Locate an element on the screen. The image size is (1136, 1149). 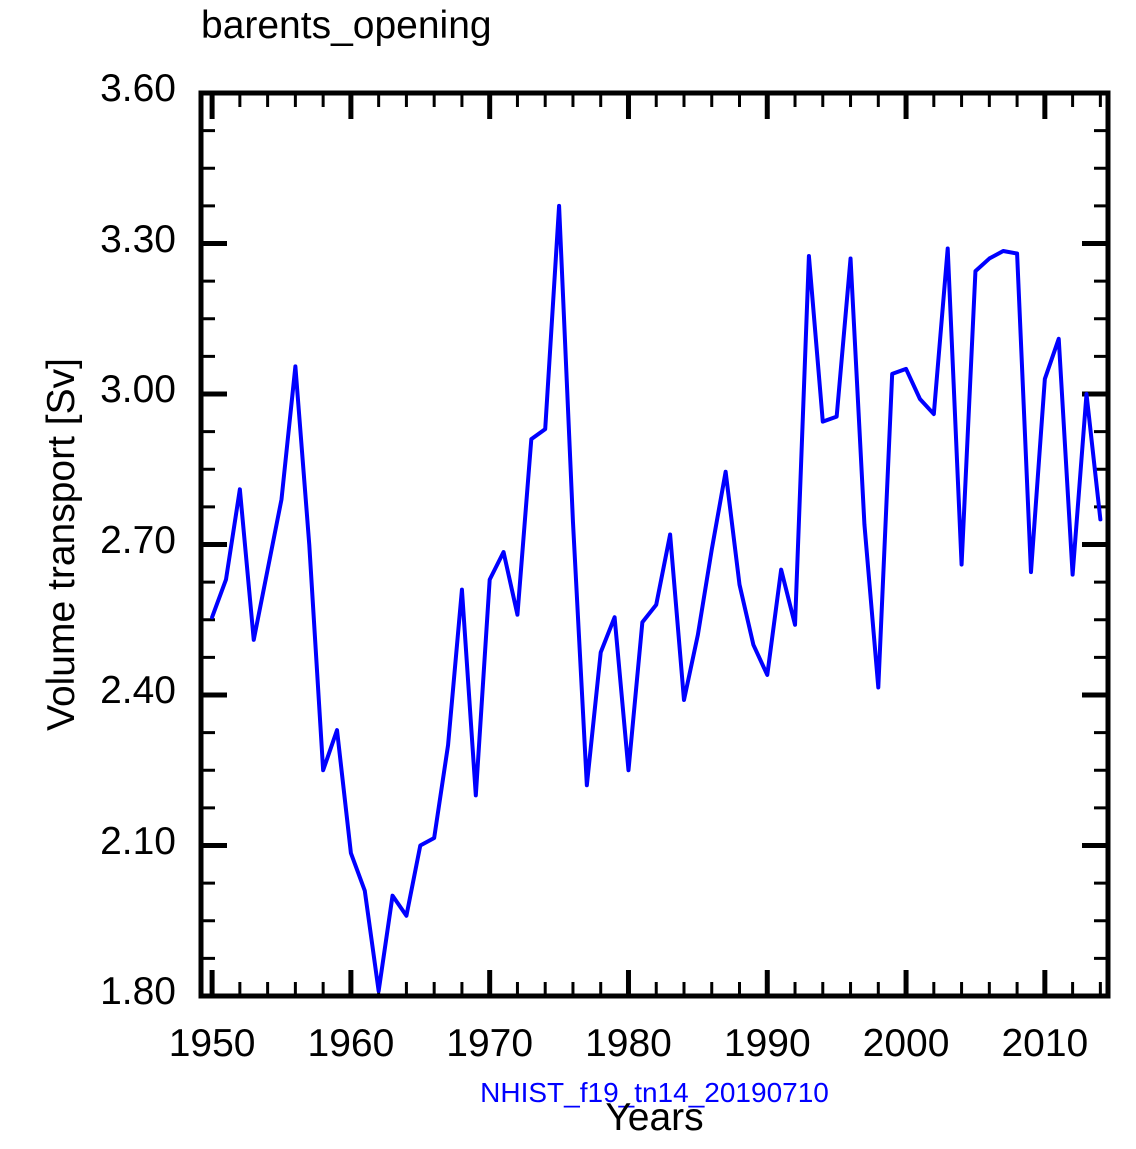
x-tick-label: 1980 is located at coordinates (628, 1043).